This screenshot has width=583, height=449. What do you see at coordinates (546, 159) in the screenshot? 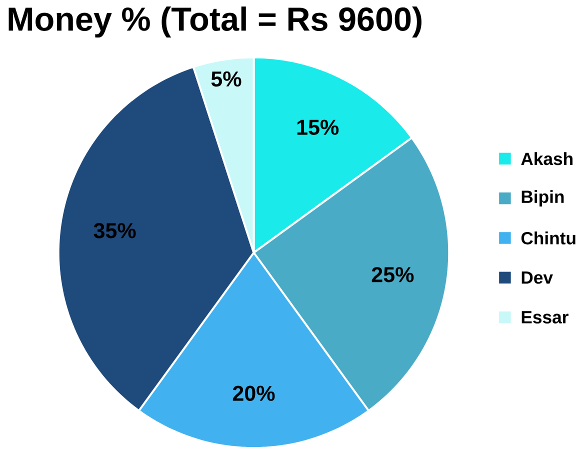
I see `legend-label: Akash` at bounding box center [546, 159].